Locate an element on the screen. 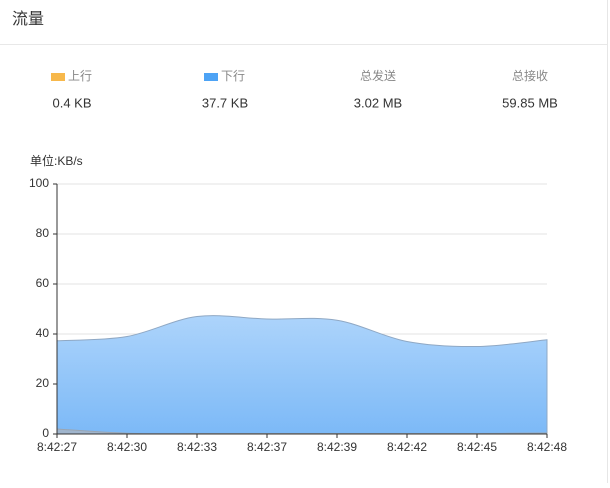  stat-value: 0.4 KB is located at coordinates (71, 102).